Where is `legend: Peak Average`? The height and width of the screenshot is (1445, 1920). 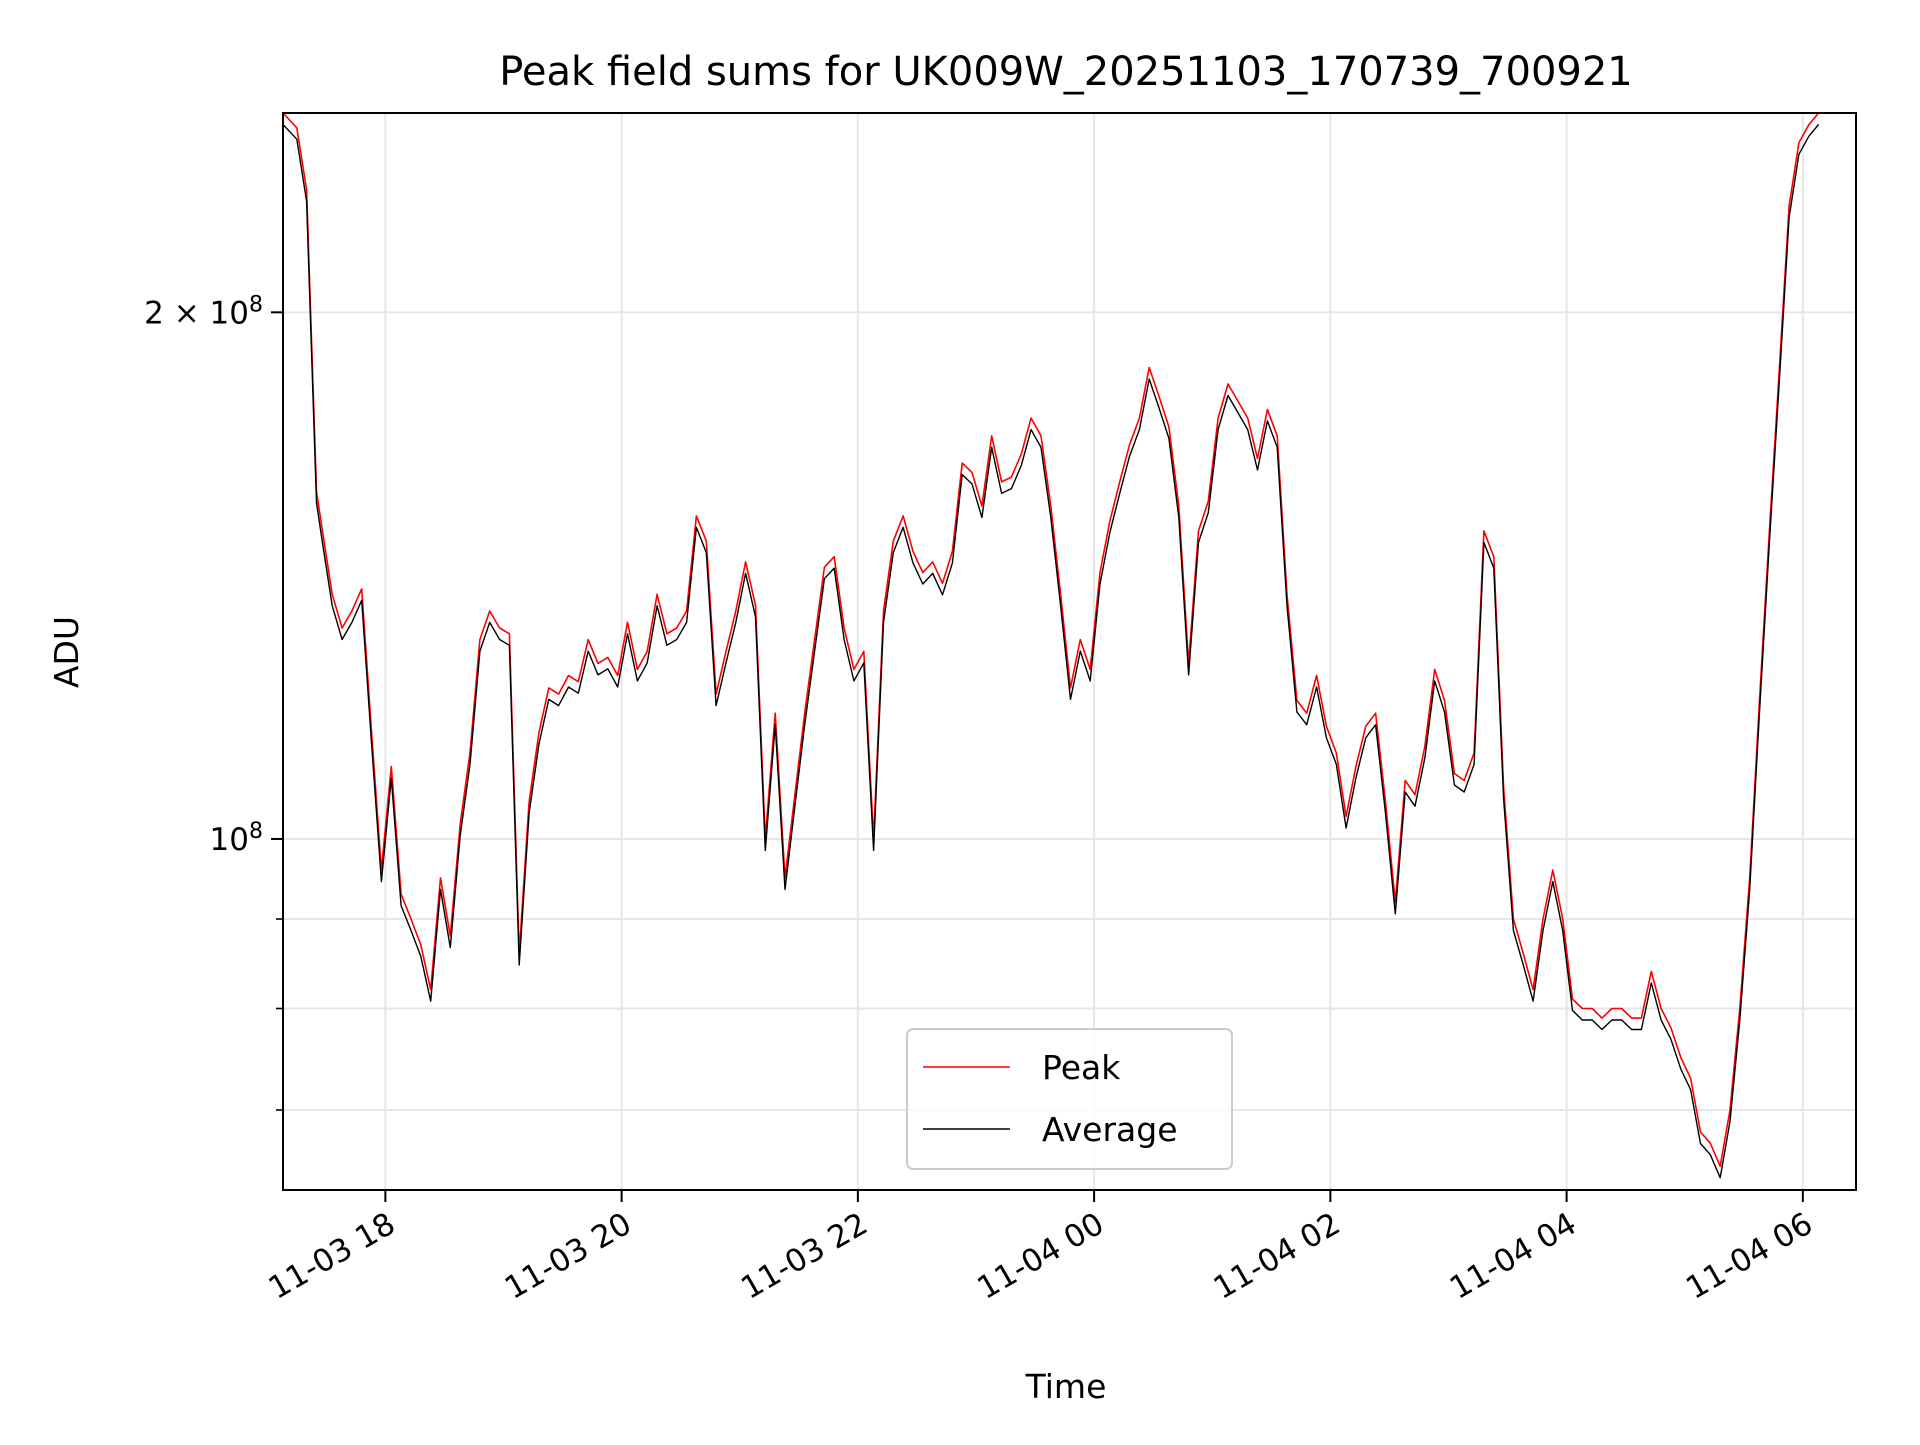 legend: Peak Average is located at coordinates (1069, 1099).